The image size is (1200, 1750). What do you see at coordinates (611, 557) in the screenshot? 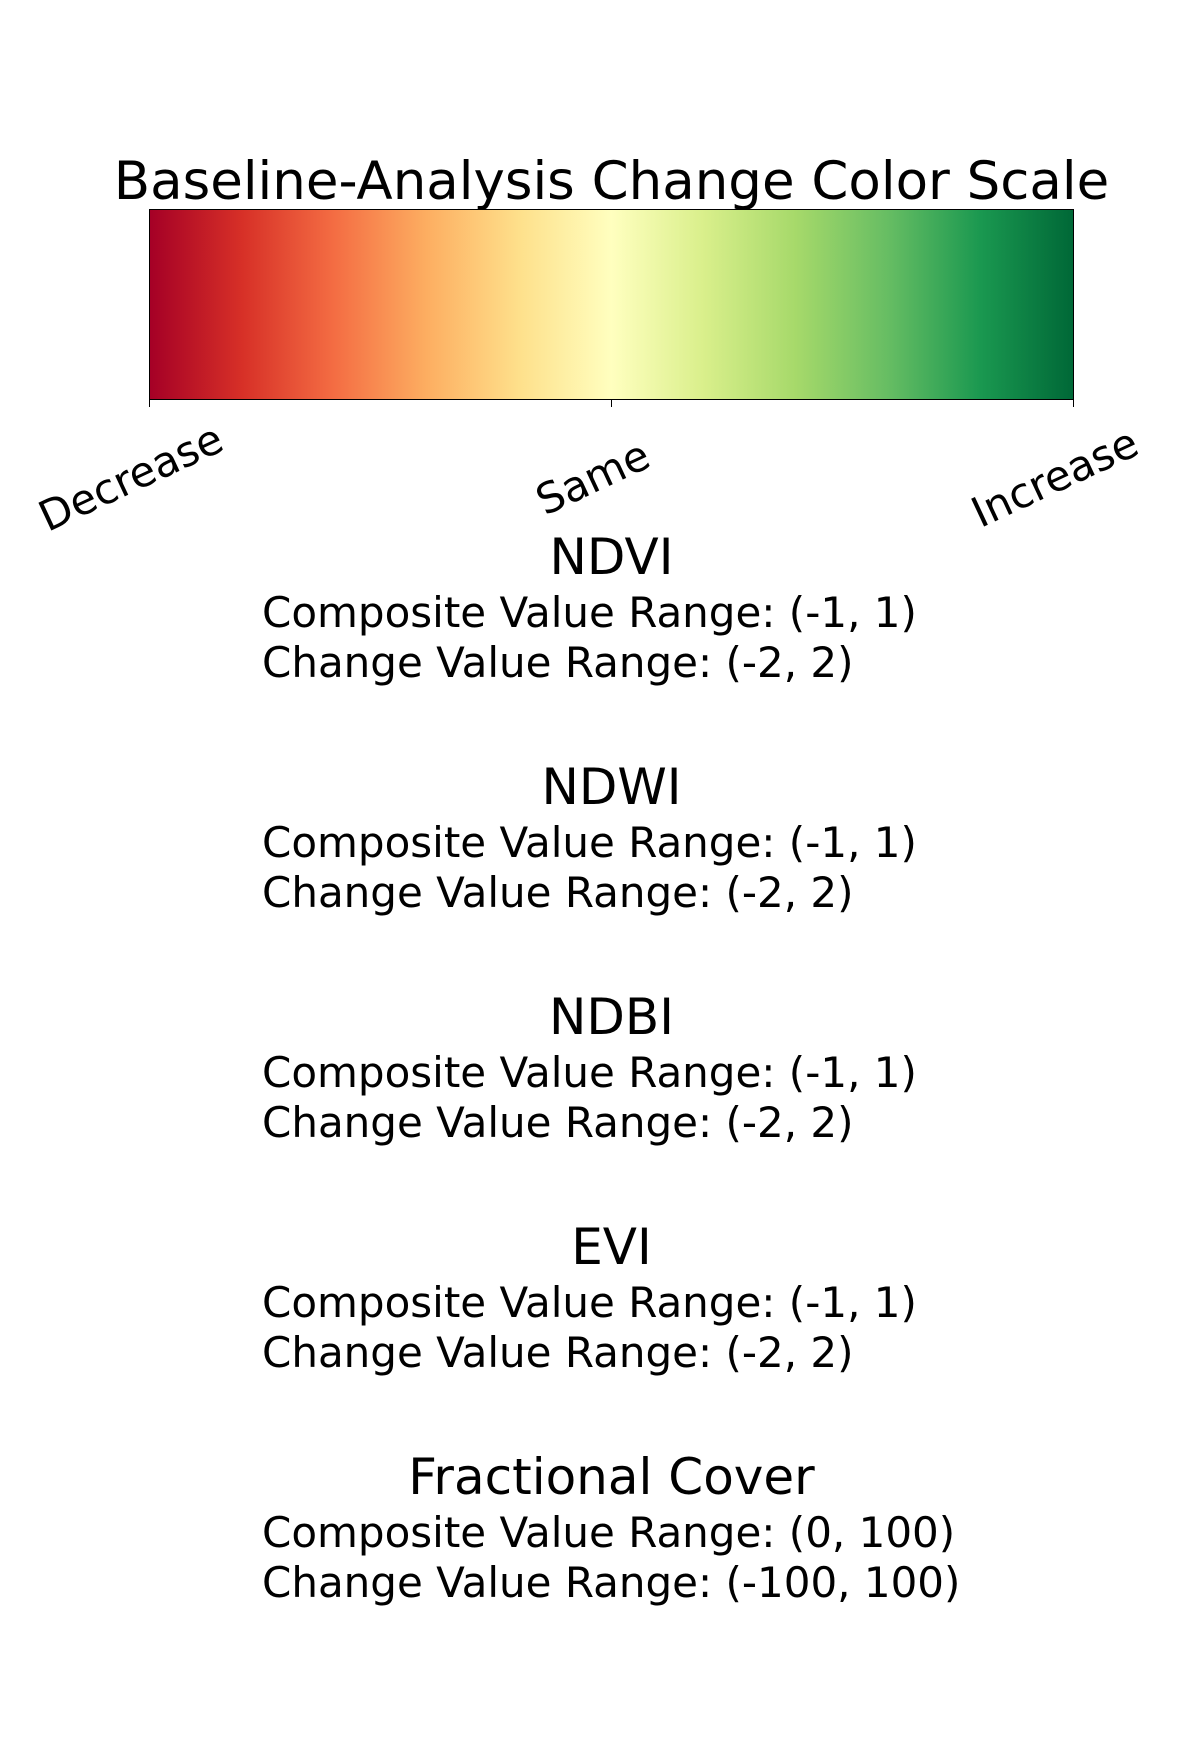
I see `index-name: NDVI` at bounding box center [611, 557].